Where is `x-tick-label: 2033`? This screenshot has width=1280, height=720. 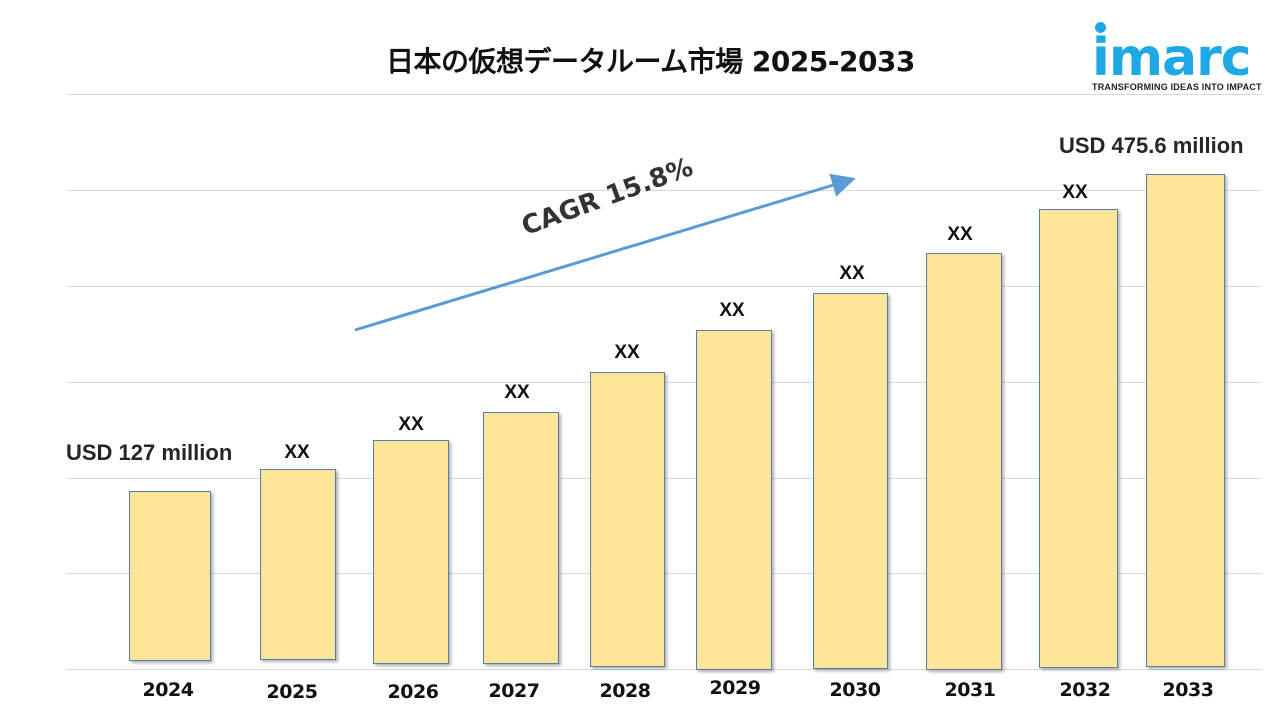 x-tick-label: 2033 is located at coordinates (1188, 690).